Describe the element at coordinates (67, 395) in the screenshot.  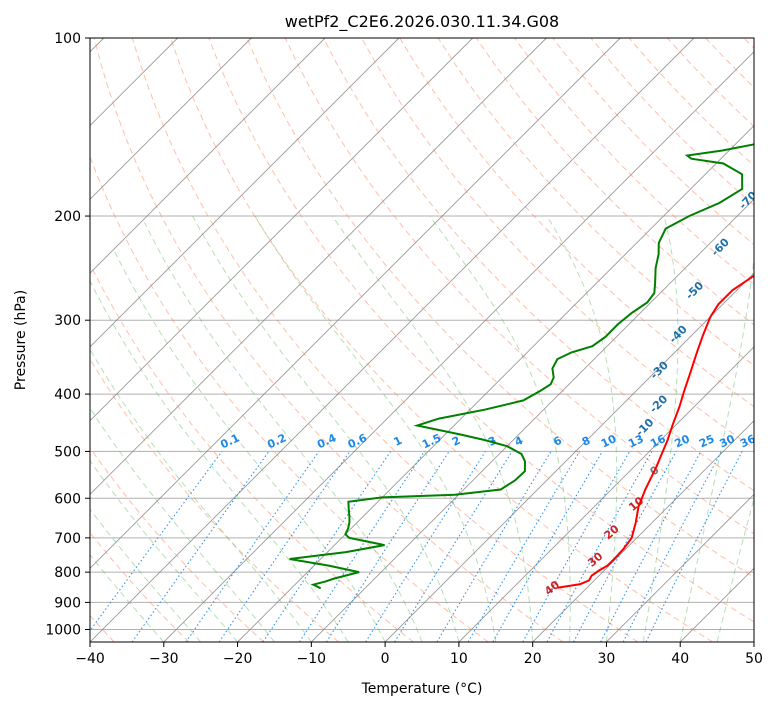
I see `y-tick-label: 400` at that location.